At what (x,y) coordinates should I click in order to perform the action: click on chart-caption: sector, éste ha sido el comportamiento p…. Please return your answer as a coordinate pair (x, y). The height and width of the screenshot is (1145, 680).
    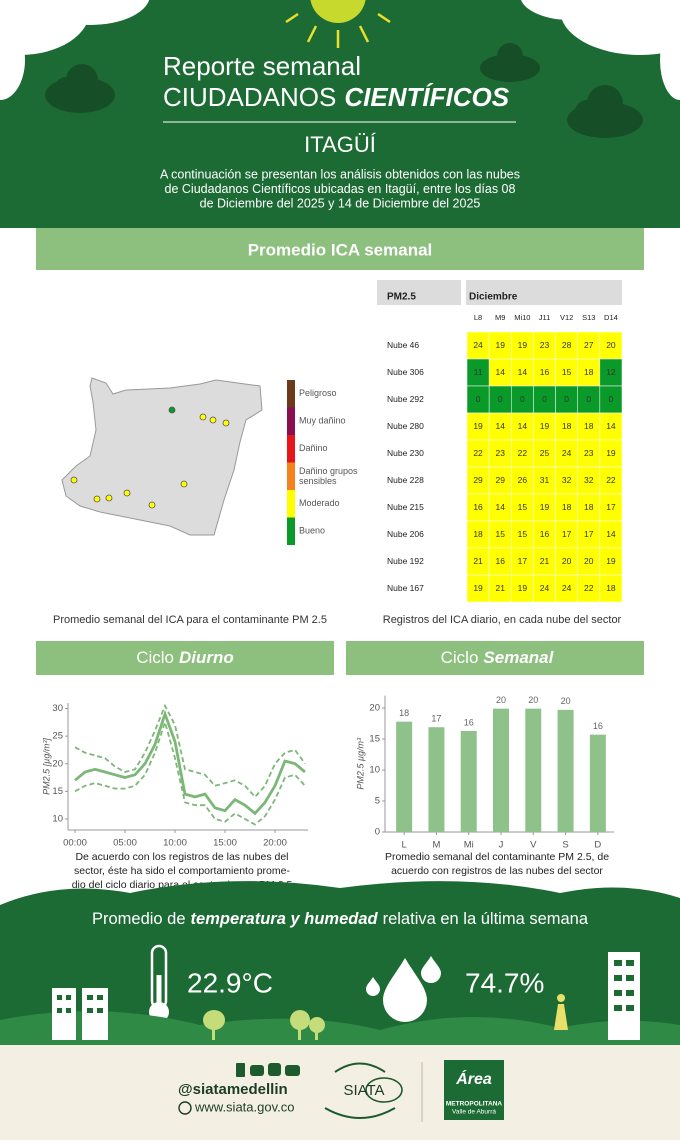
    Looking at the image, I should click on (182, 871).